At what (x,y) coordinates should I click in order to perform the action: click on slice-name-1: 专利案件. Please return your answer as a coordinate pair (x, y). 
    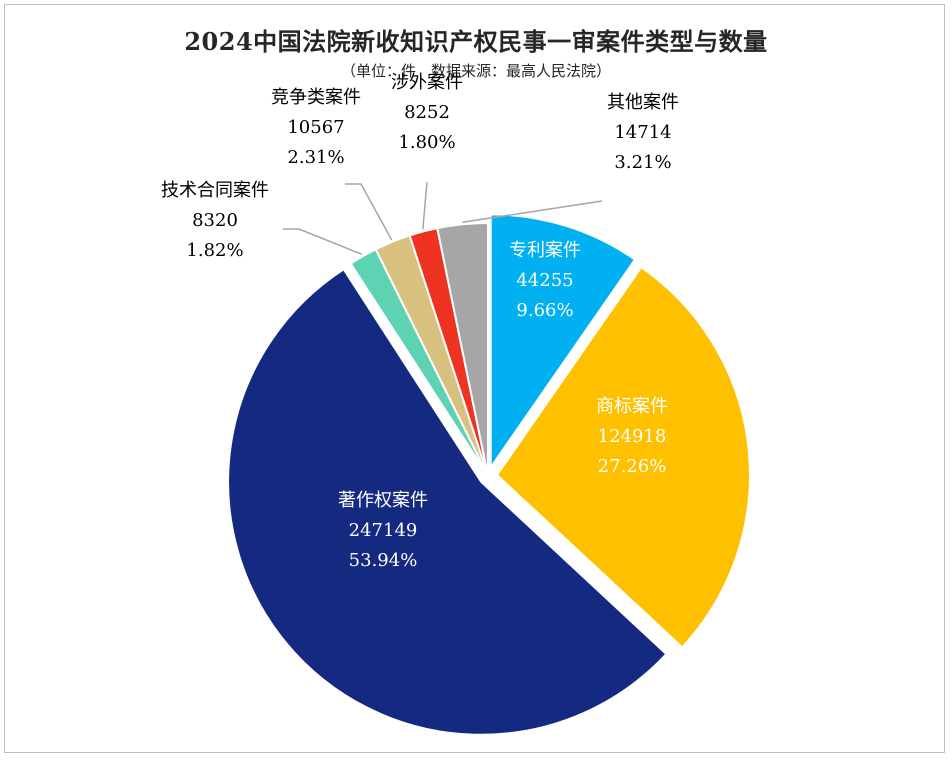
    Looking at the image, I should click on (545, 250).